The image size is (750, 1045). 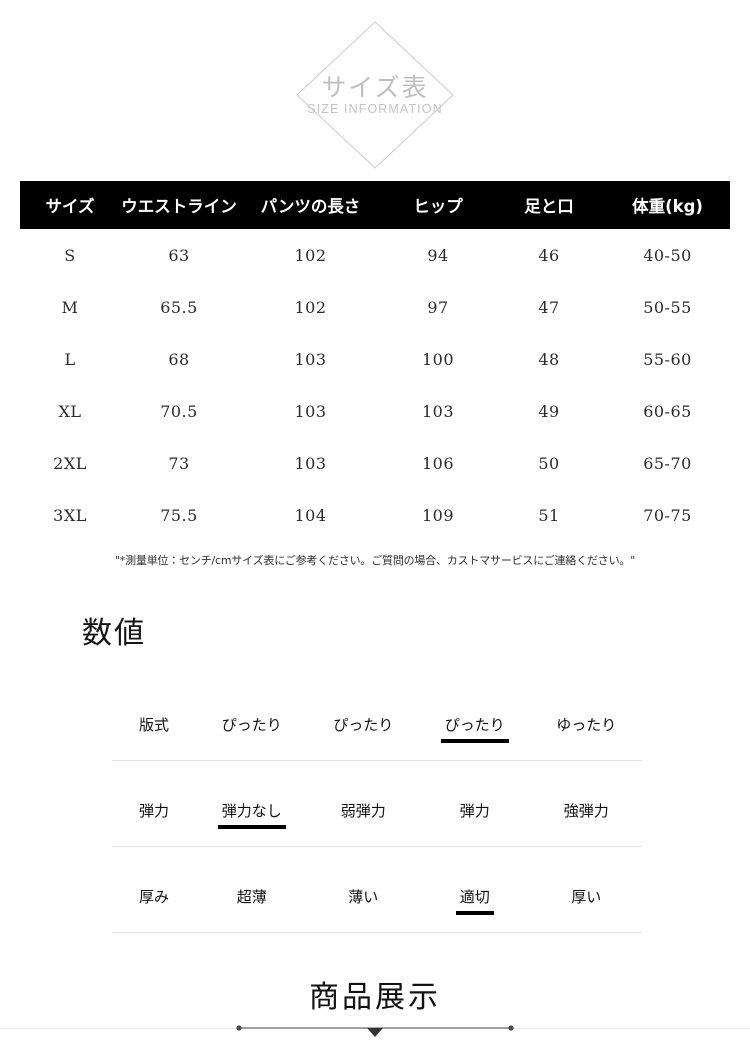 What do you see at coordinates (474, 811) in the screenshot?
I see `attribute-option-text: 弾力` at bounding box center [474, 811].